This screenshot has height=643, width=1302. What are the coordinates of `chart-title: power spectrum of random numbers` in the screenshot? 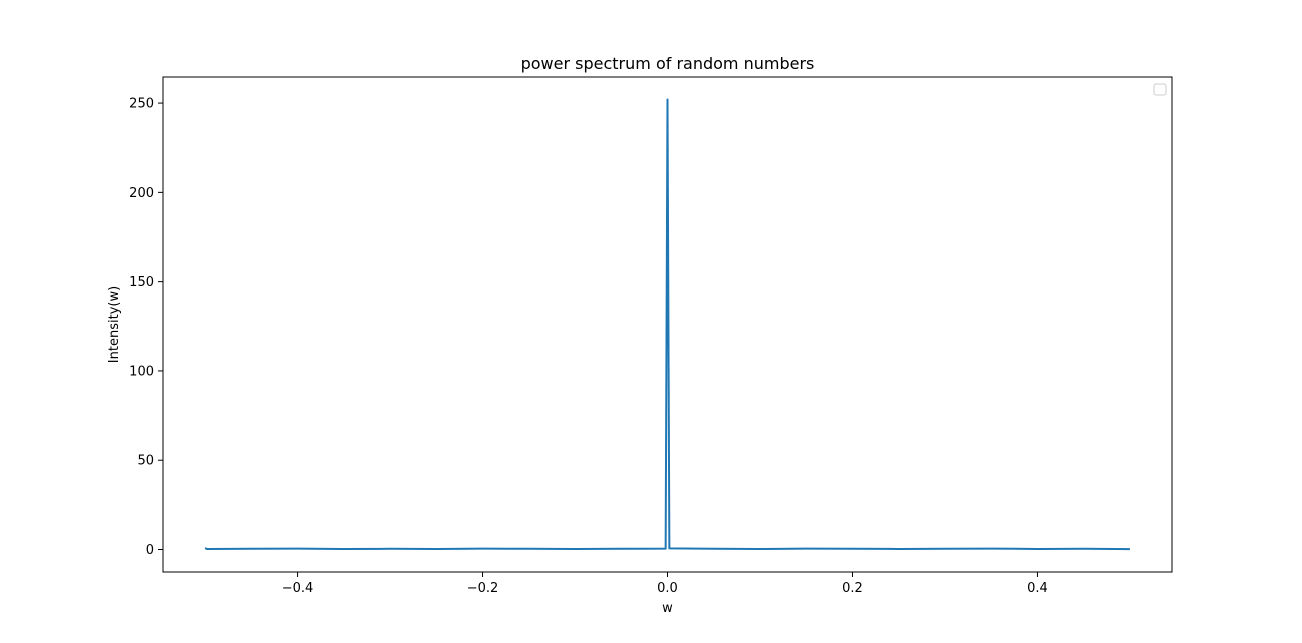 It's located at (668, 63).